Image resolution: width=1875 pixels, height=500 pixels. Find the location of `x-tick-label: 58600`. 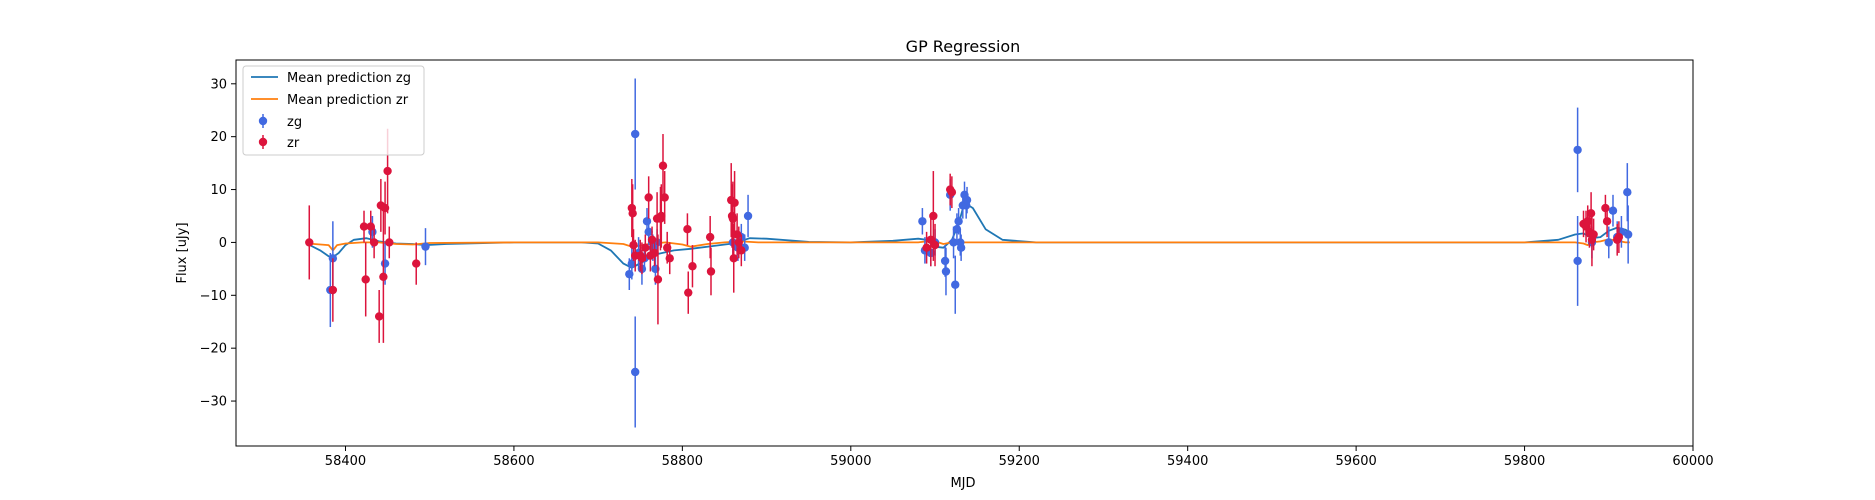

x-tick-label: 58600 is located at coordinates (513, 461).